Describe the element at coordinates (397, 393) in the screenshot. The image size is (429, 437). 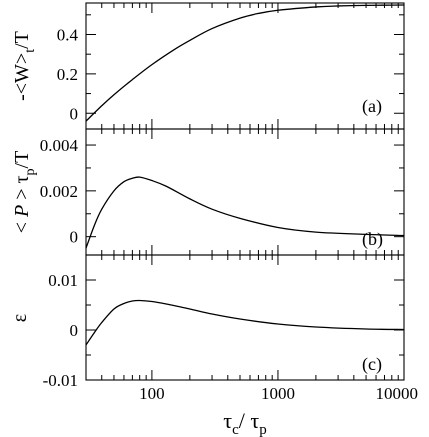
I see `xtick-label: 10000` at that location.